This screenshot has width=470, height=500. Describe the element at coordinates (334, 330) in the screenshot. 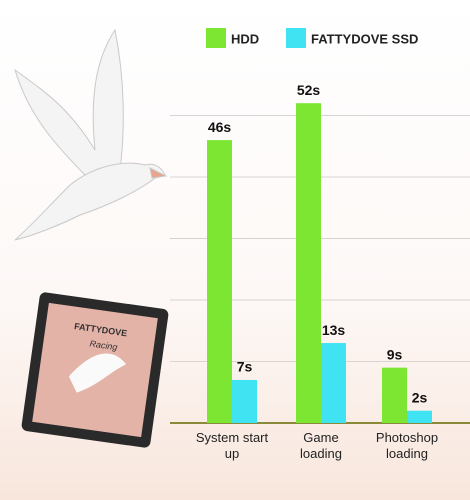

I see `value-label: 13s` at that location.